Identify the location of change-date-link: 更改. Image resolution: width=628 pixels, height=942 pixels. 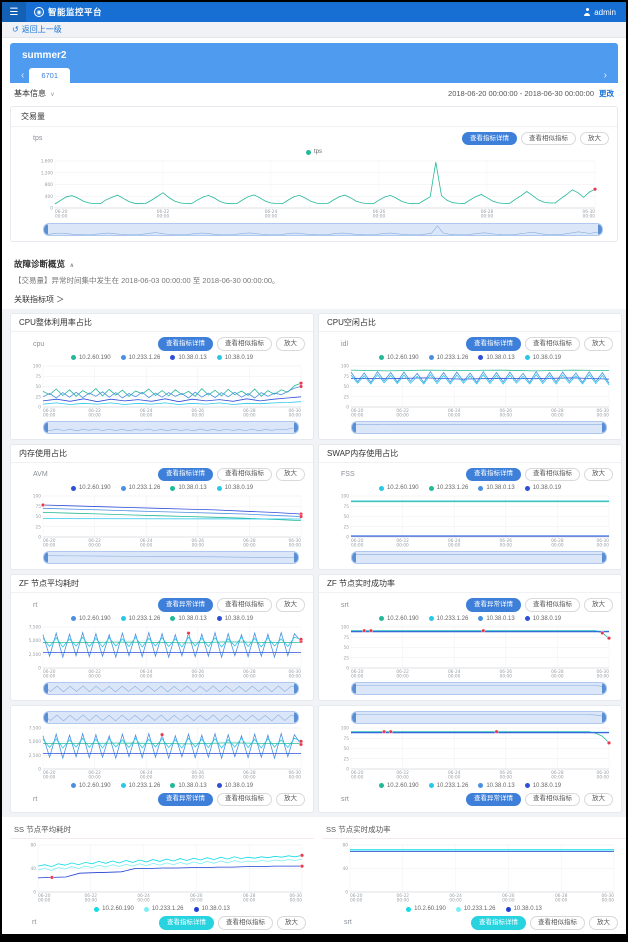
(606, 93).